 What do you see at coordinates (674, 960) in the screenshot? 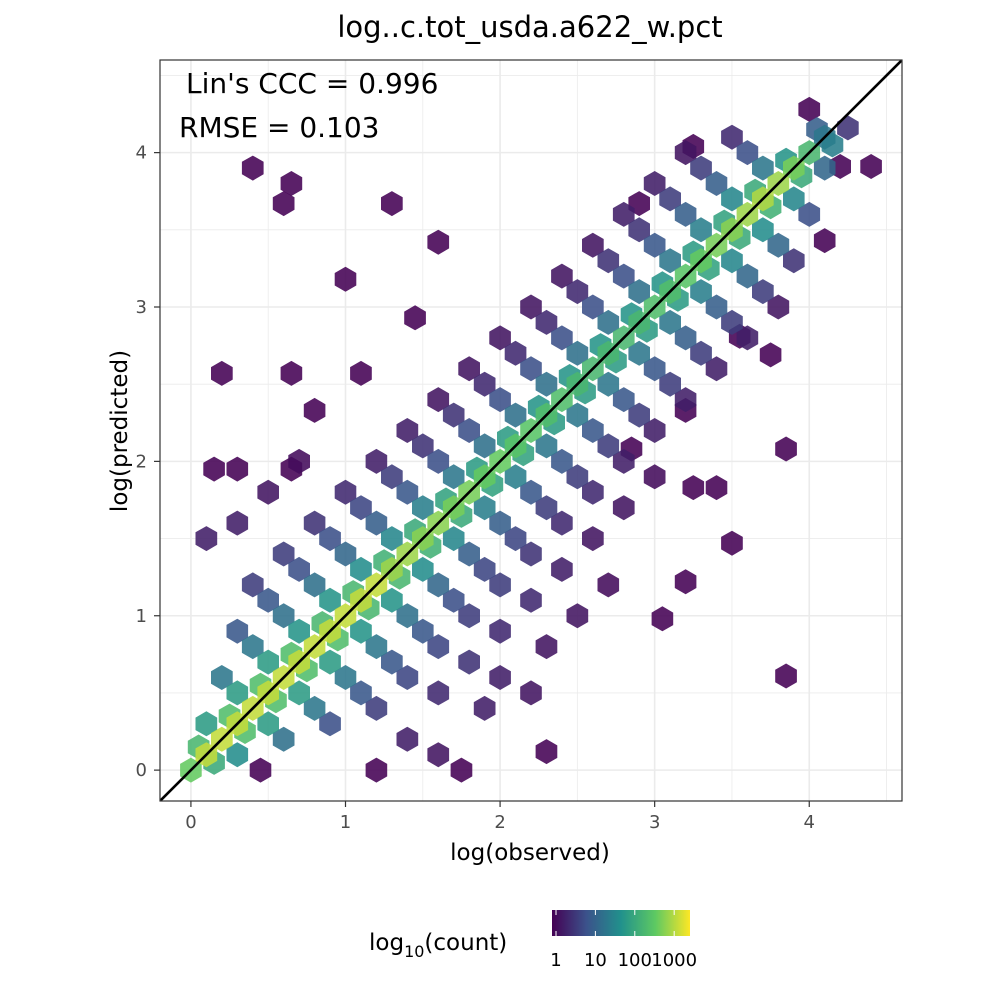
I see `legend-tick-label: 1000` at bounding box center [674, 960].